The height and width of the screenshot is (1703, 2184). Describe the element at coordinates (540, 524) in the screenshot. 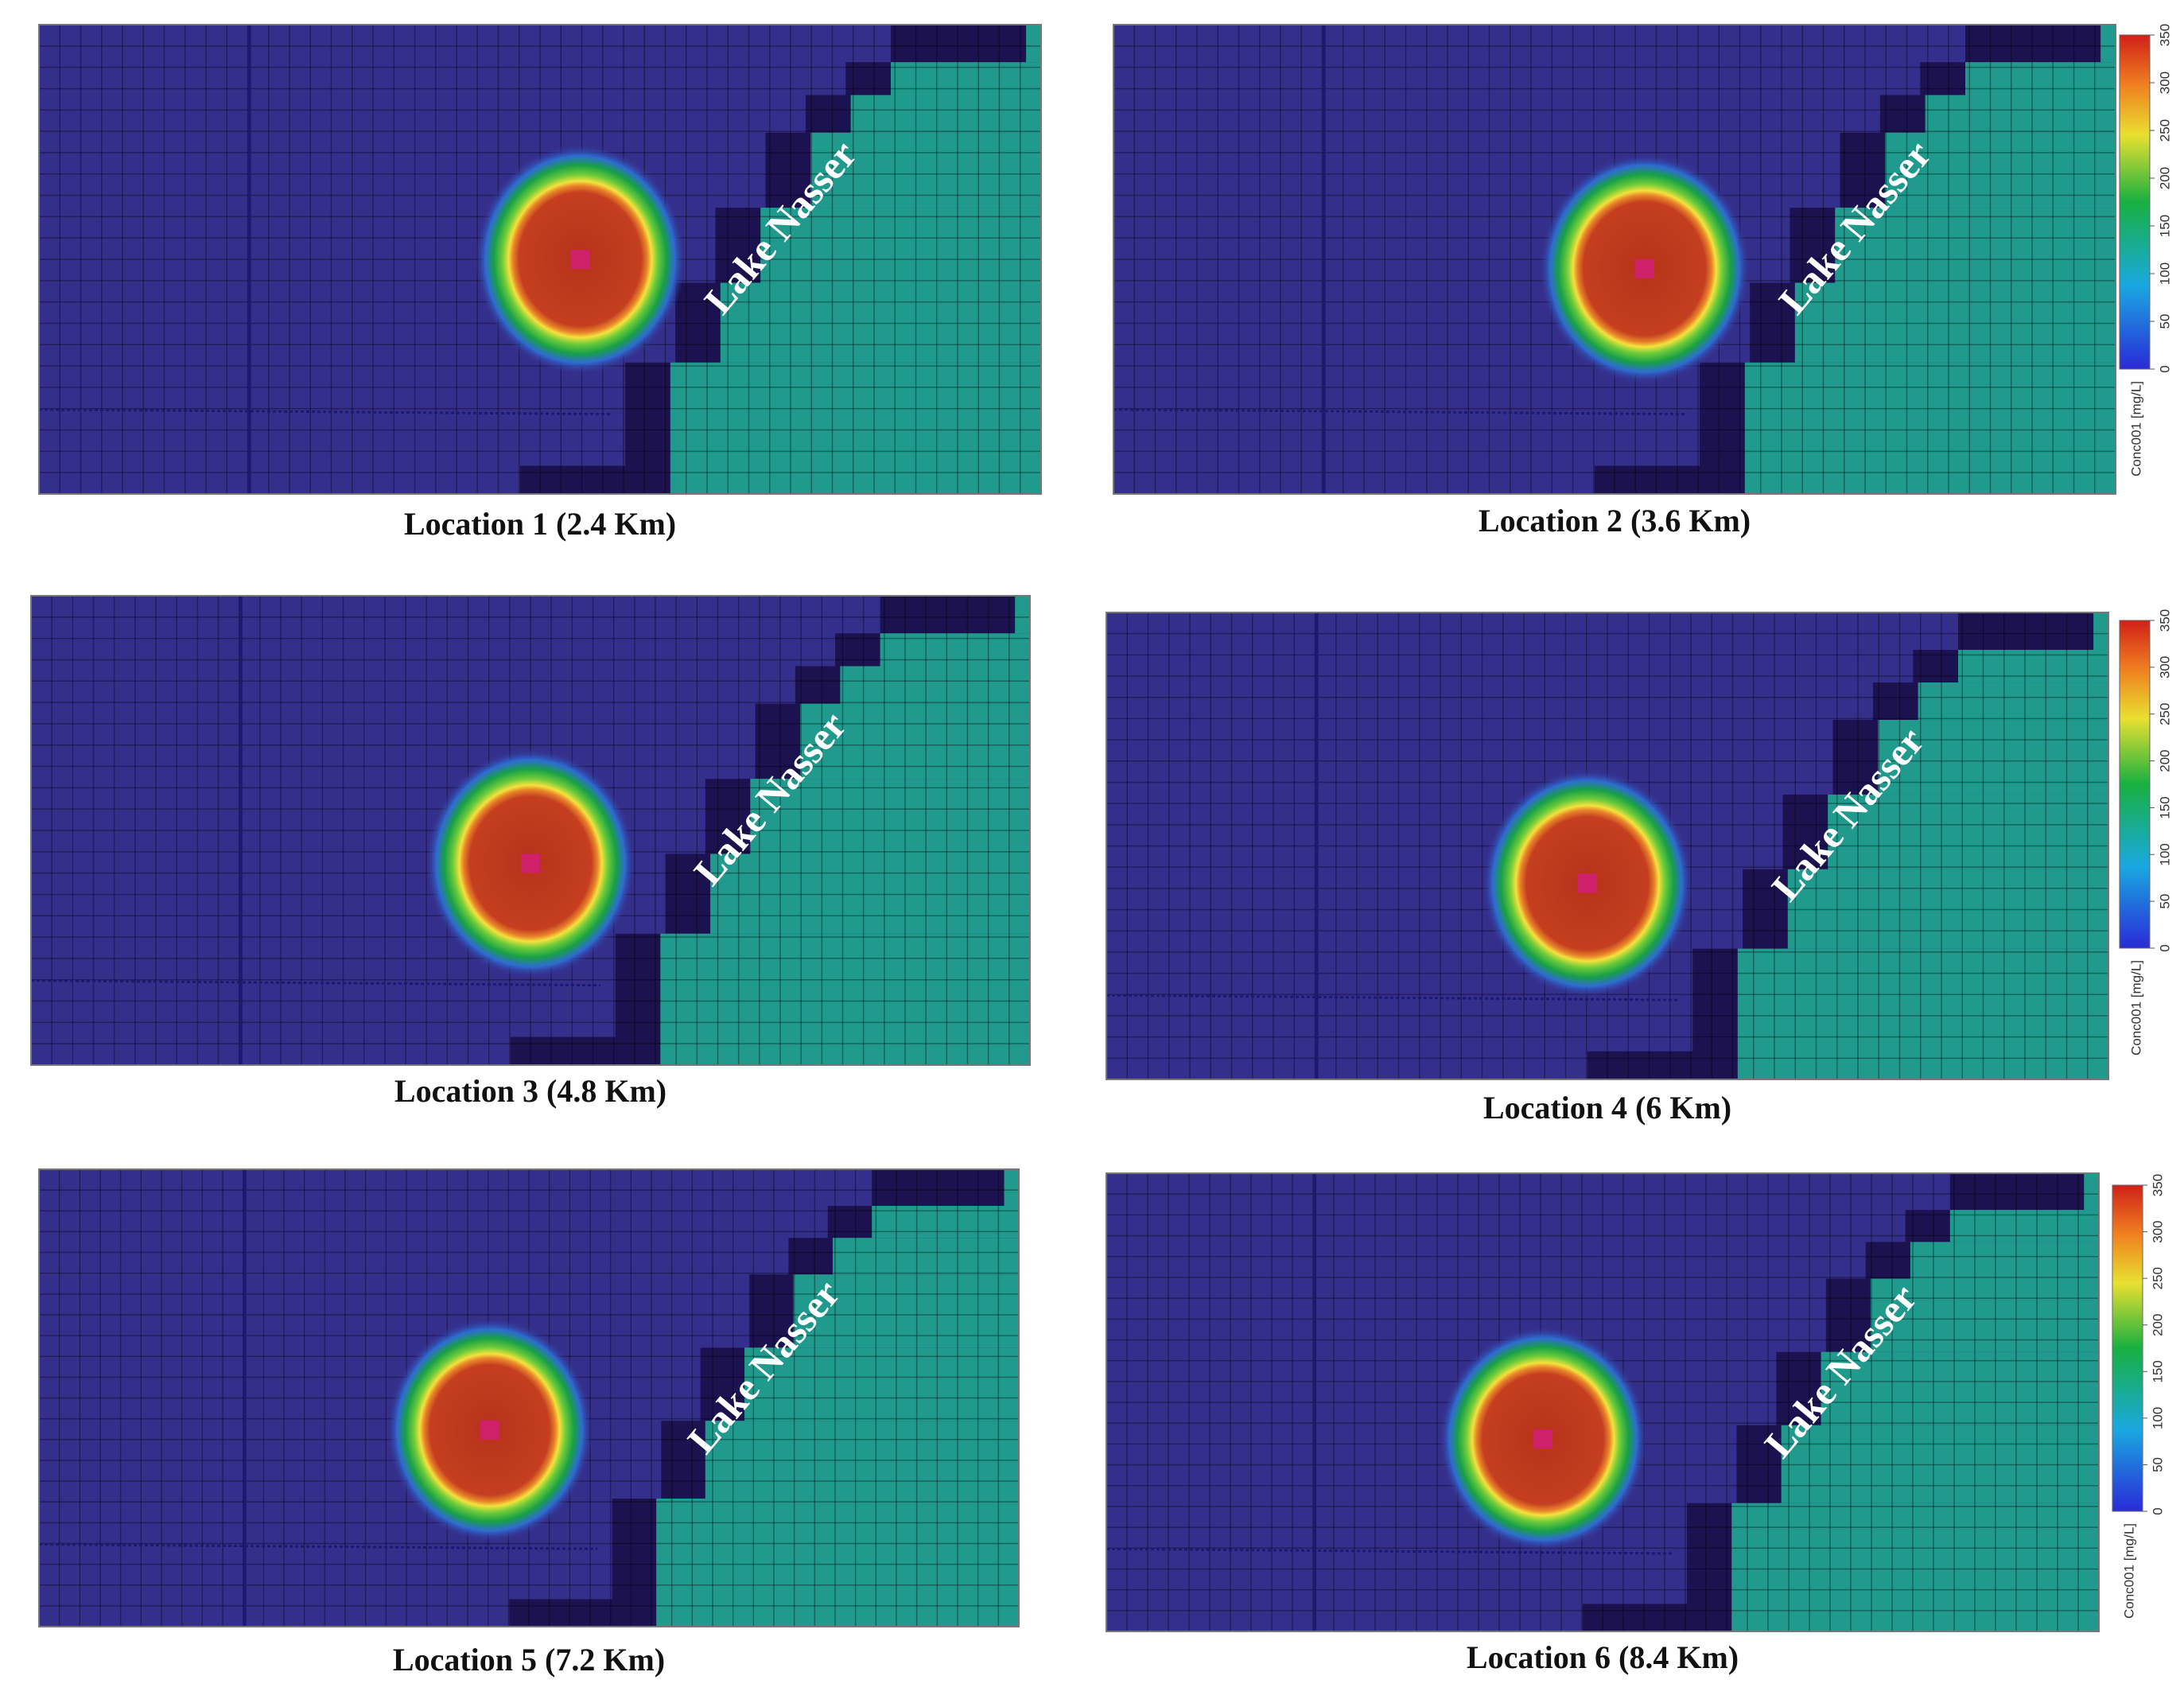

I see `panel-caption: Location 1 (2.4 Km)` at that location.